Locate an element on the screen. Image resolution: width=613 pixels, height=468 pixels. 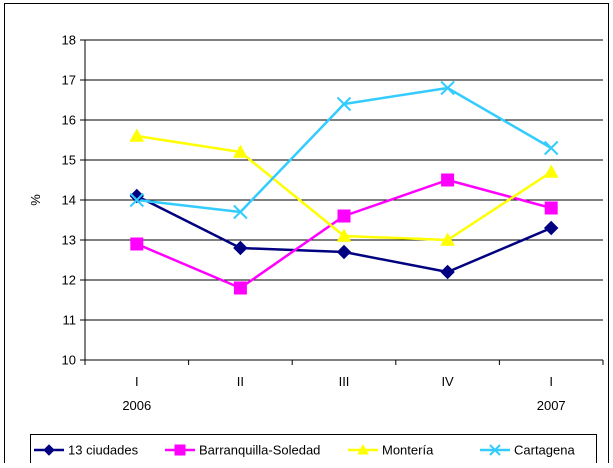
y-tick-label: 11 is located at coordinates (70, 320).